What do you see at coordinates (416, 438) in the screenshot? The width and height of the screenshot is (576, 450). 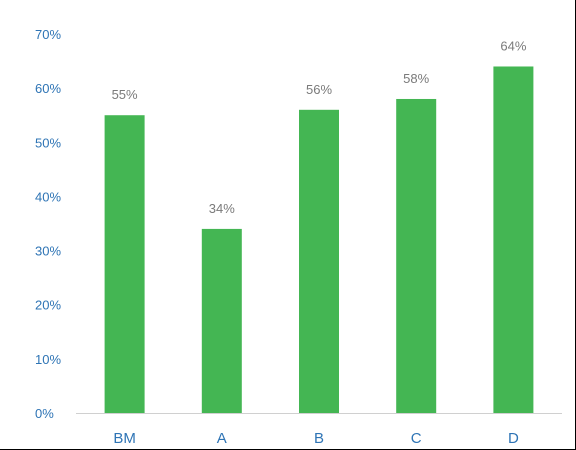 I see `x-tick-label-c: C` at bounding box center [416, 438].